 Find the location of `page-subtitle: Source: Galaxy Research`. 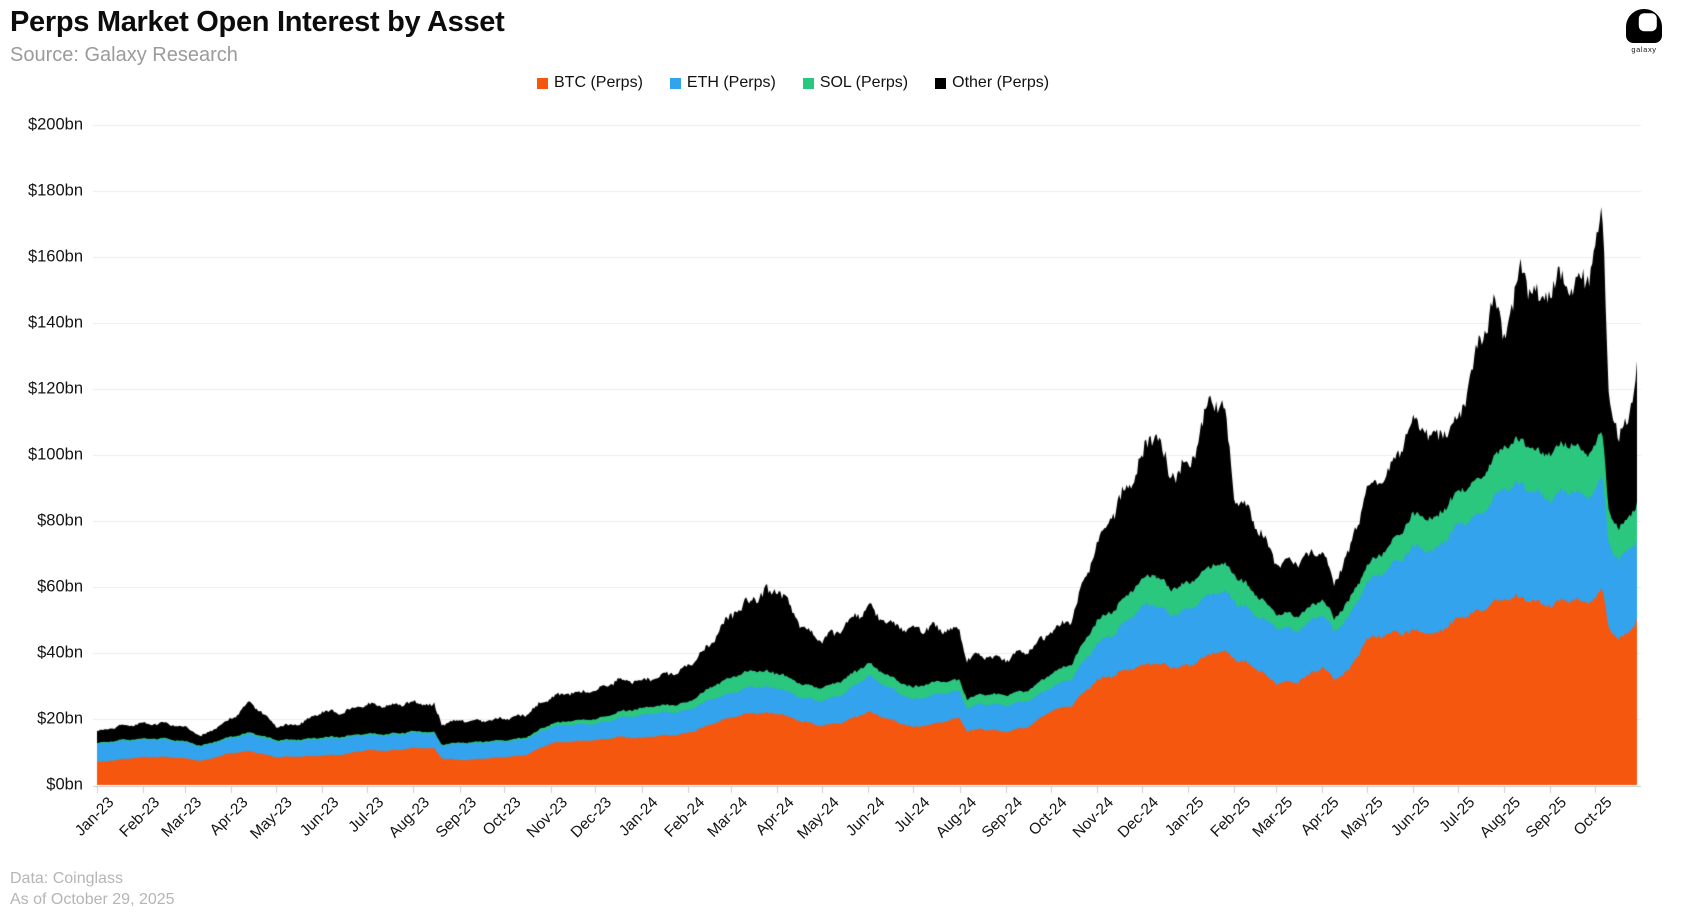

page-subtitle: Source: Galaxy Research is located at coordinates (124, 55).